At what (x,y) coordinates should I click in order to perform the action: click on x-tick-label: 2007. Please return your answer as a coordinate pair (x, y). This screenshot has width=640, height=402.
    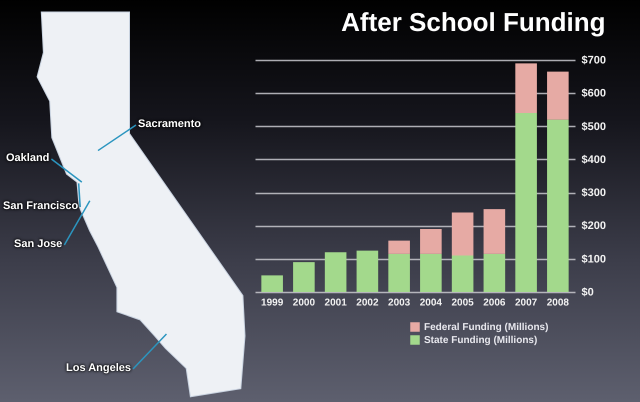
    Looking at the image, I should click on (526, 303).